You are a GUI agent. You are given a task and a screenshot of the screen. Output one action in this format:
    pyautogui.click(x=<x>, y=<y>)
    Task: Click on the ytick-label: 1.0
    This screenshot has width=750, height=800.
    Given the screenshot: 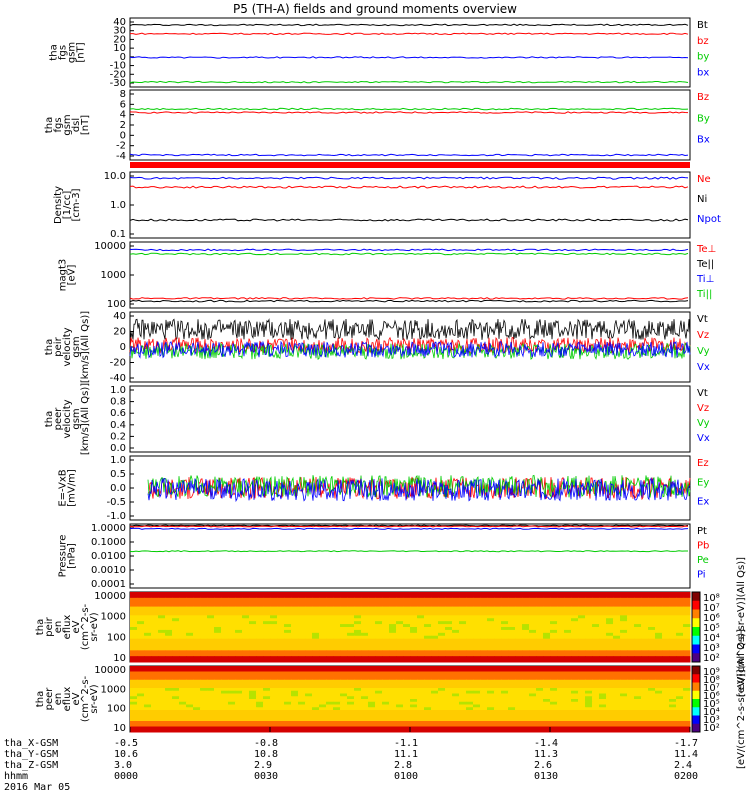 What is the action you would take?
    pyautogui.click(x=118, y=460)
    